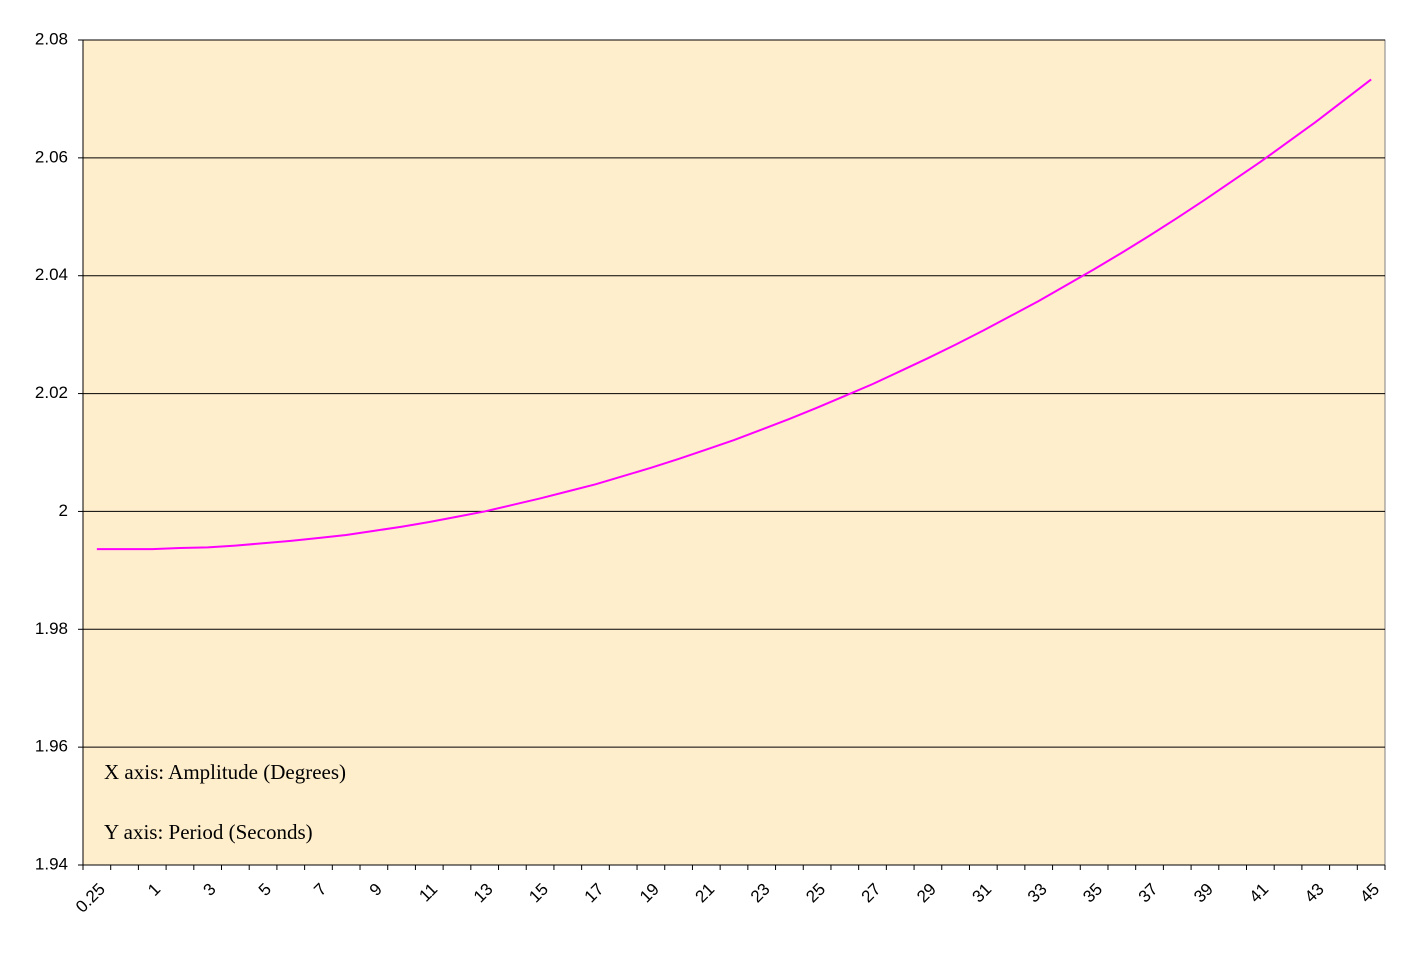  What do you see at coordinates (265, 890) in the screenshot?
I see `x-tick-label: 5` at bounding box center [265, 890].